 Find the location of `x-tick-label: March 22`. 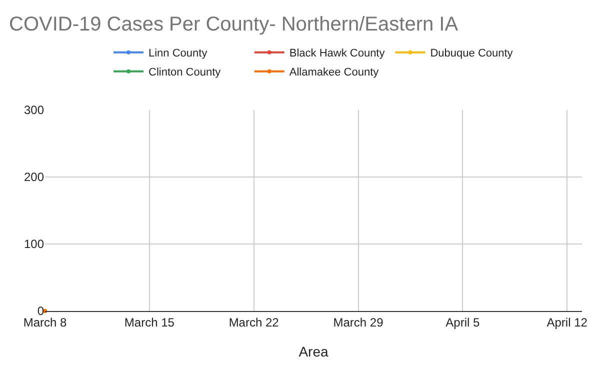

x-tick-label: March 22 is located at coordinates (254, 322).